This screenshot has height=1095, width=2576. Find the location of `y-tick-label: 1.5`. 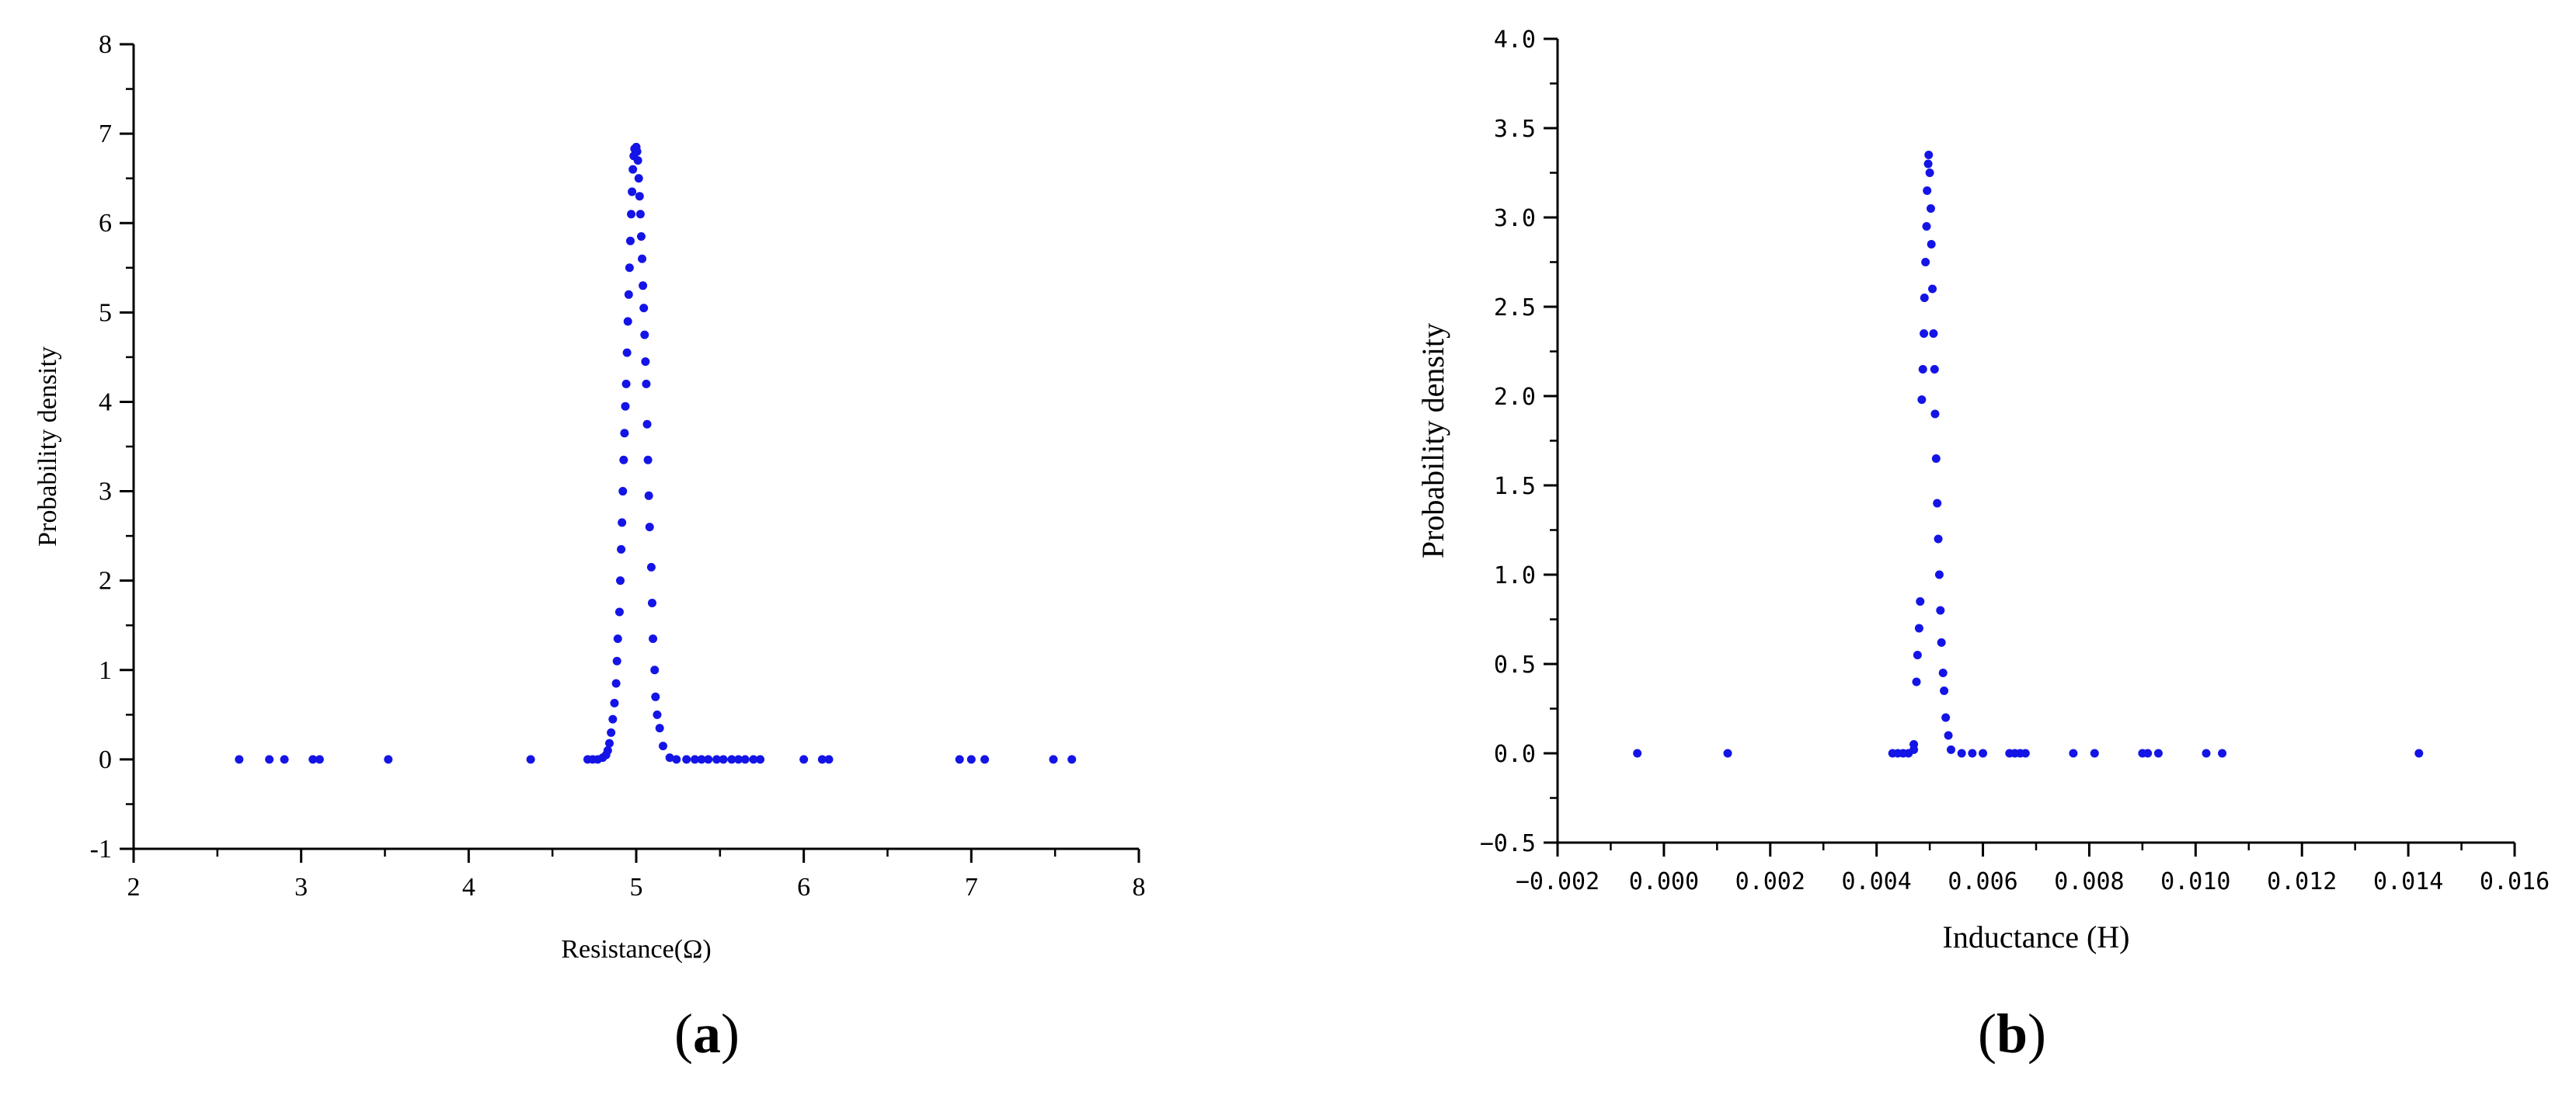

y-tick-label: 1.5 is located at coordinates (1515, 486).